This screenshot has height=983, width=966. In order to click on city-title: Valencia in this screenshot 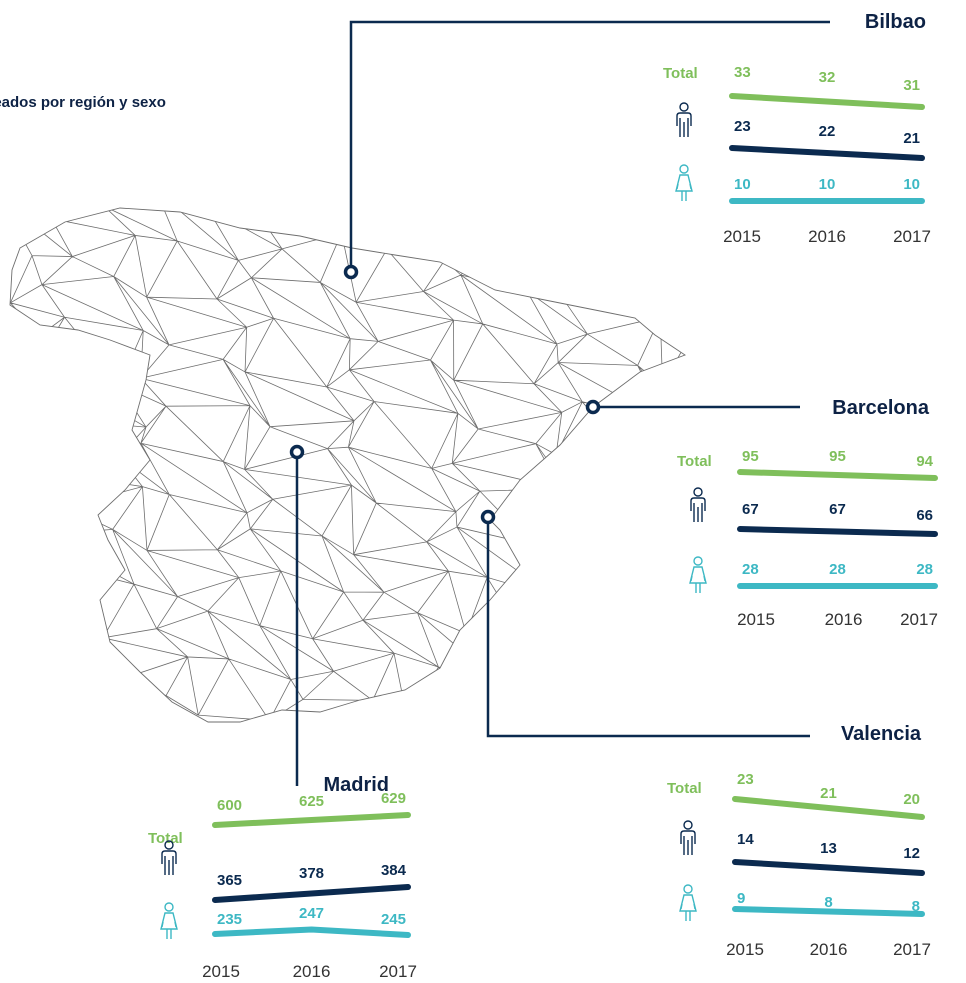, I will do `click(881, 734)`.